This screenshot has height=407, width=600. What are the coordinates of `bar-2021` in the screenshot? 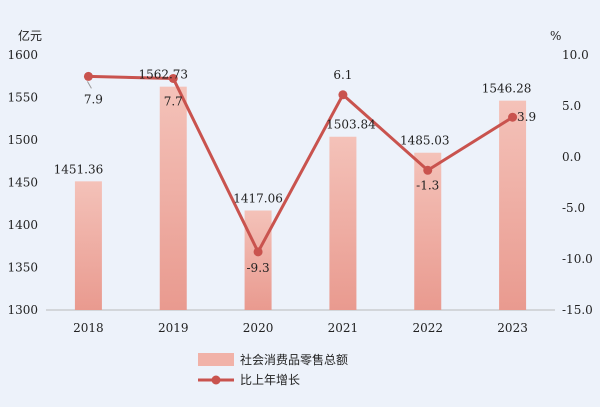 It's located at (343, 223).